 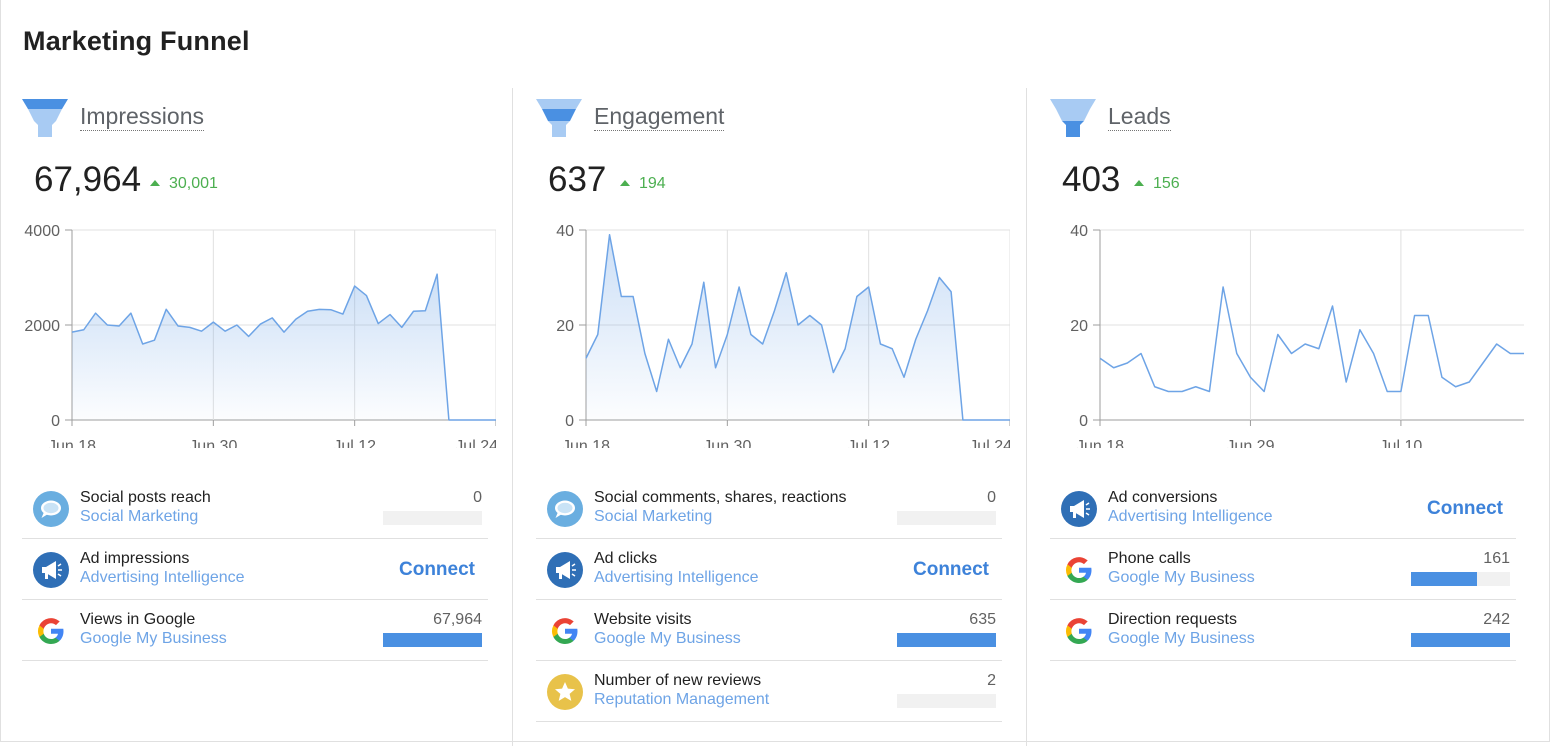 What do you see at coordinates (989, 443) in the screenshot?
I see `x-tick-label: Jul 24` at bounding box center [989, 443].